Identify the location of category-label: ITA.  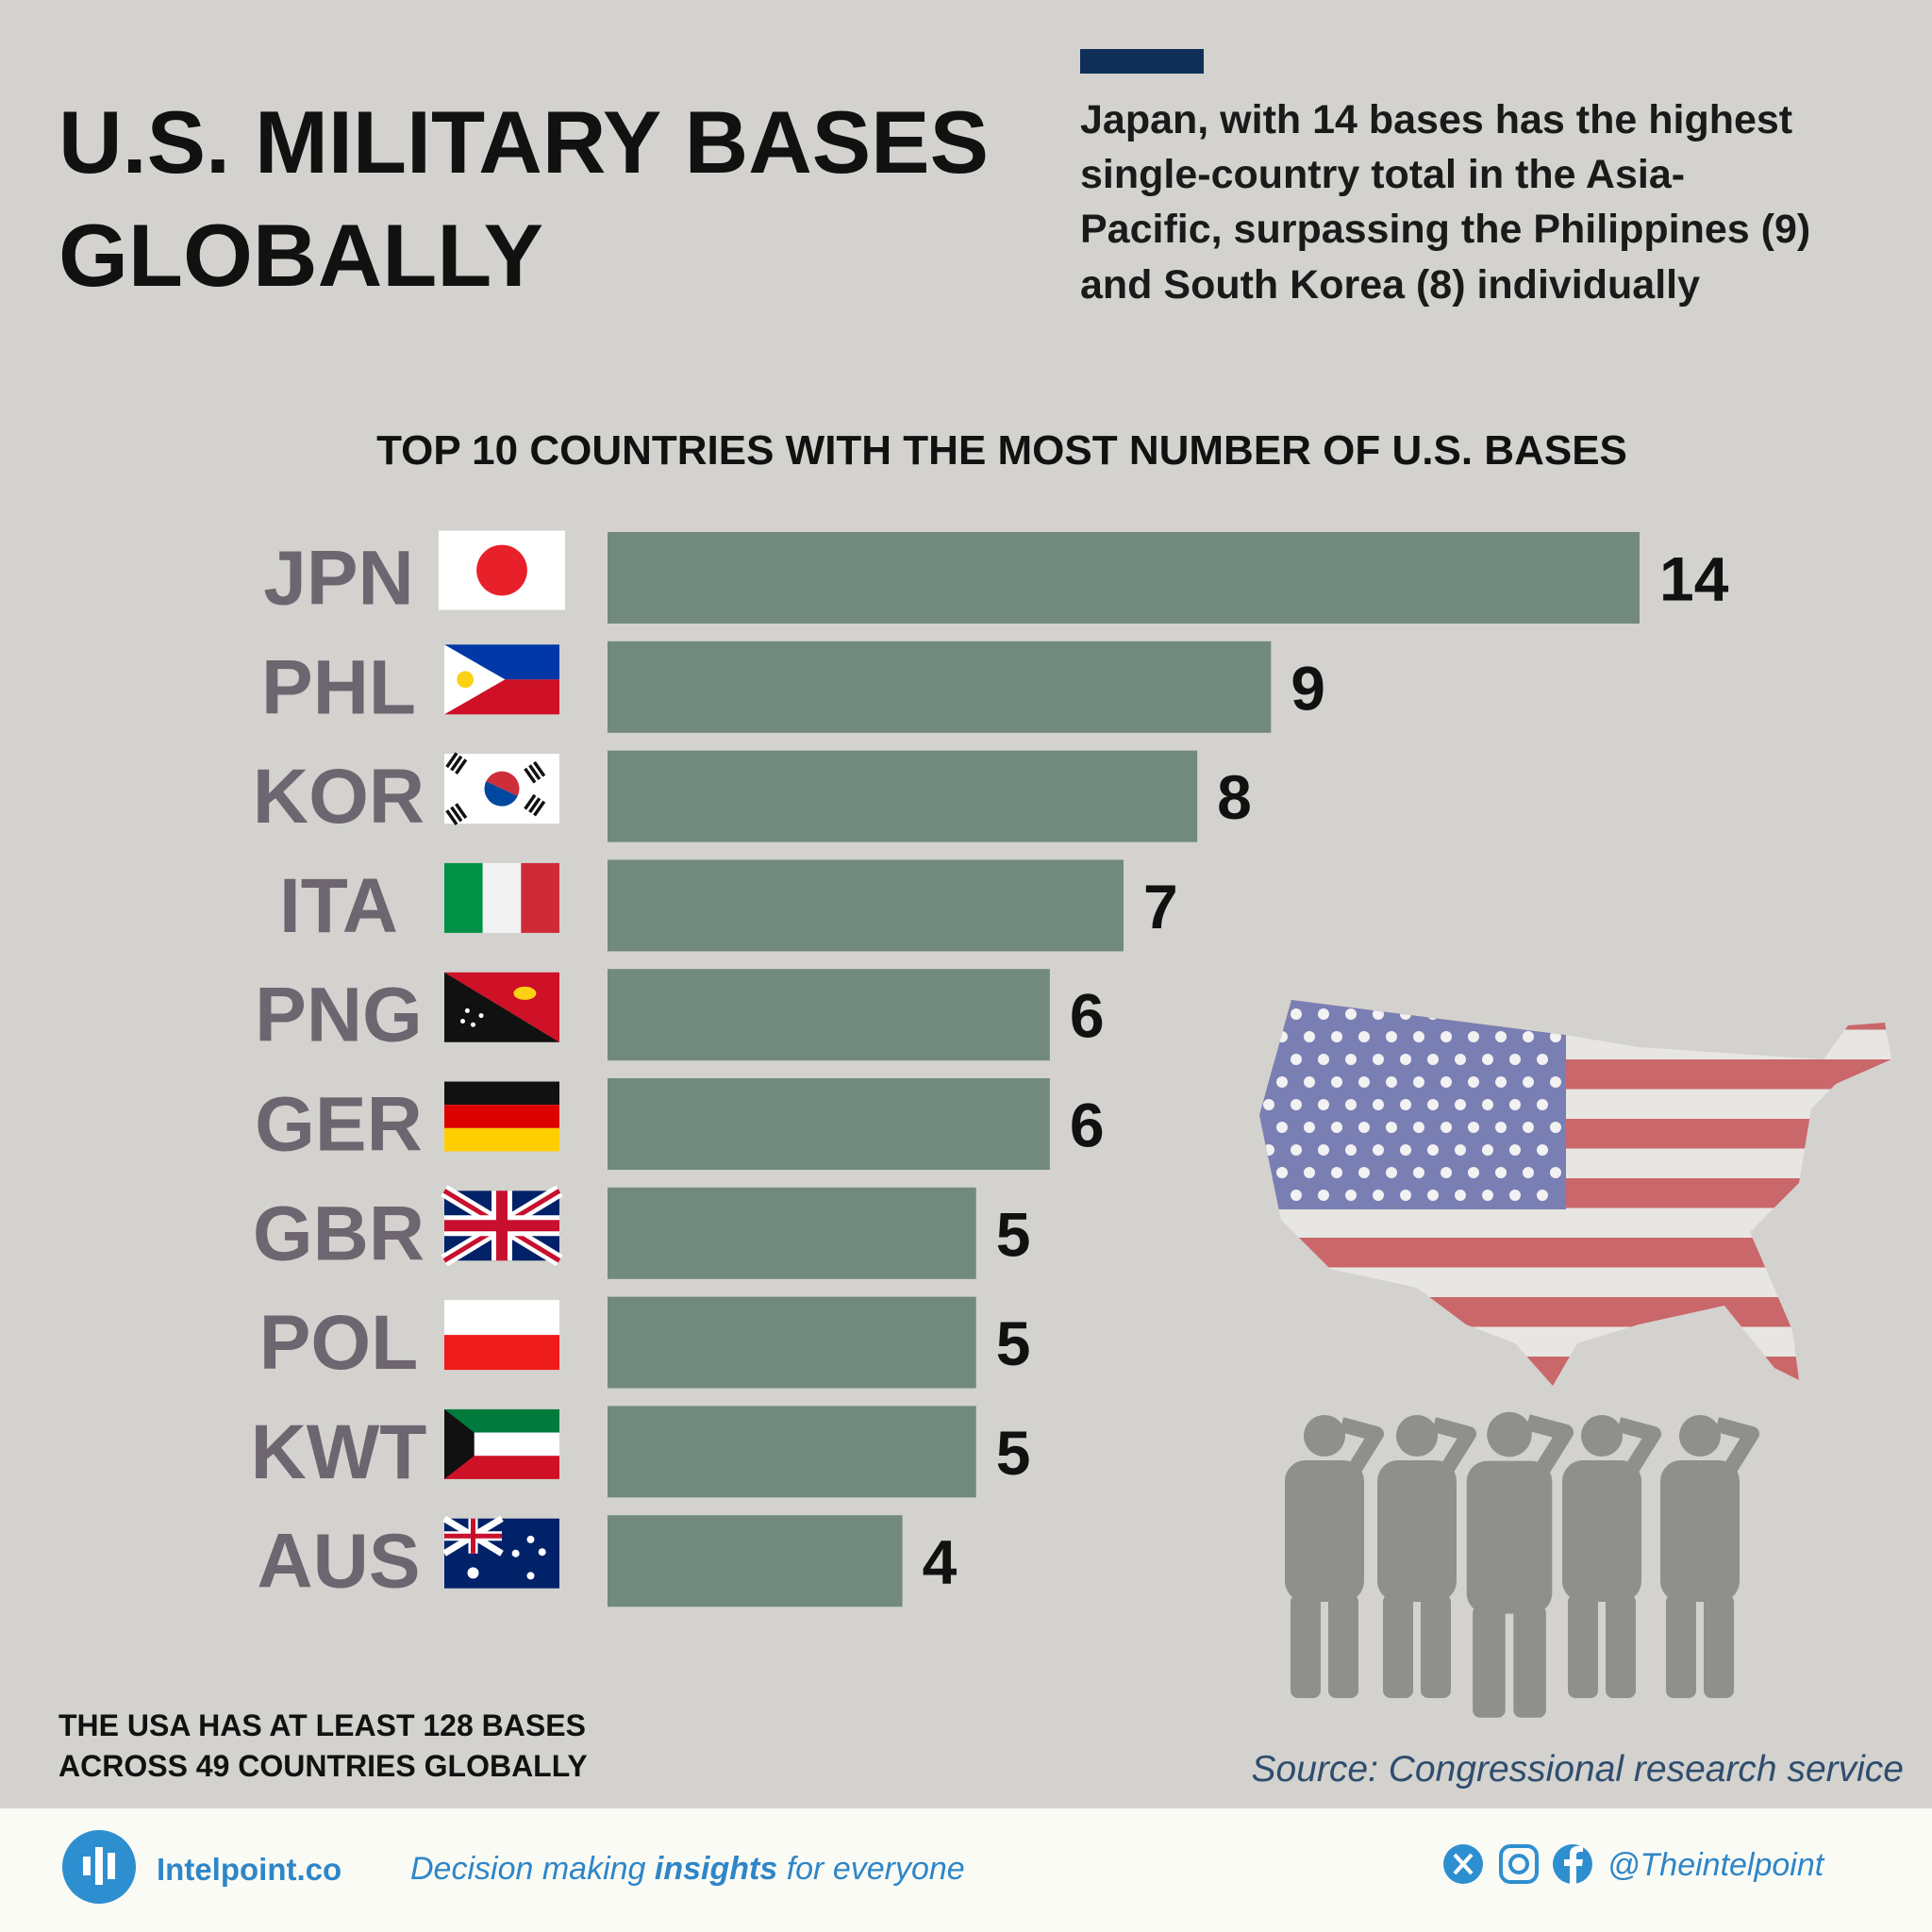
(339, 906).